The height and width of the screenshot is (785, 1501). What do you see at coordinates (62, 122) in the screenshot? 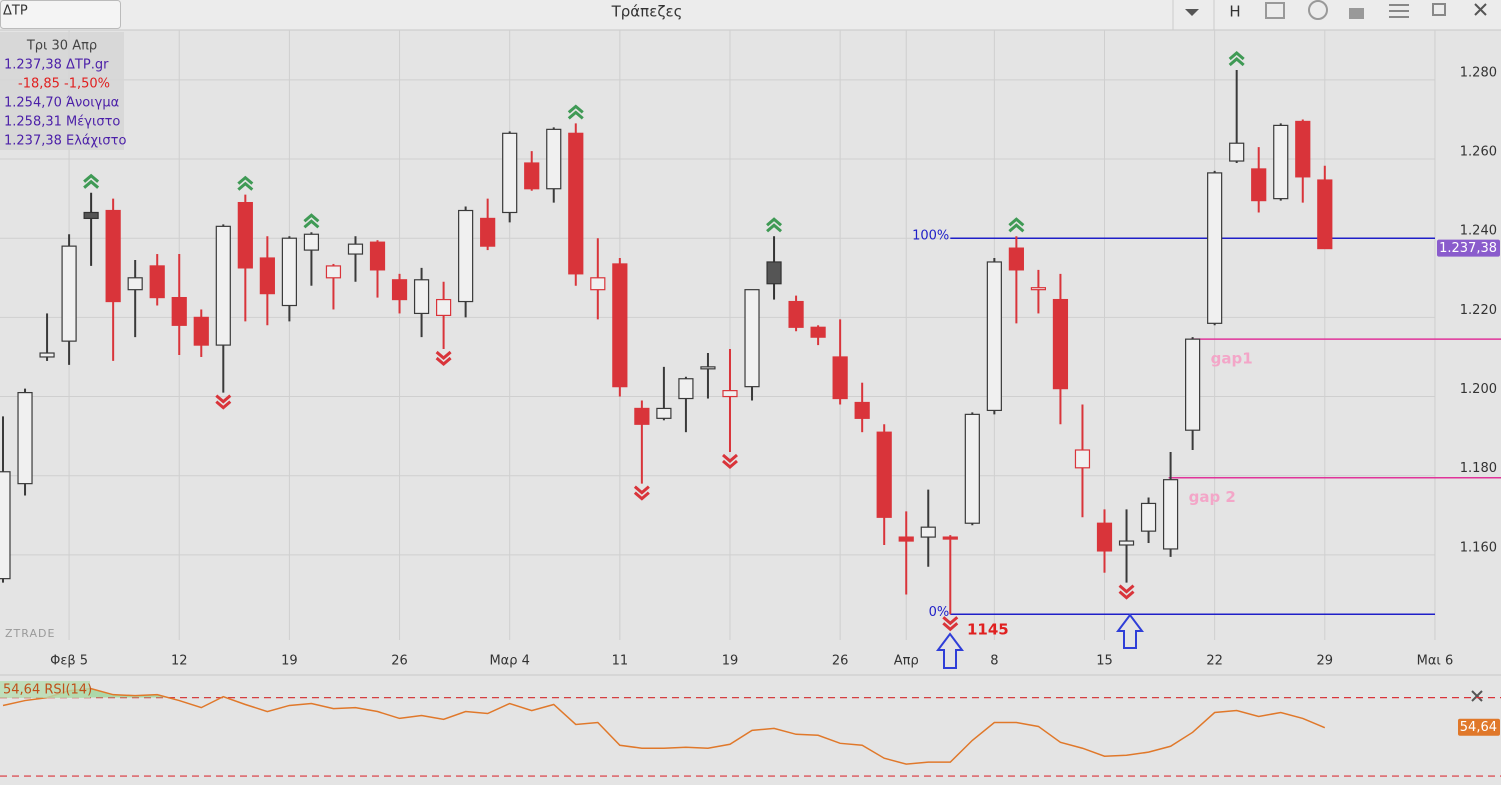
I see `info-line: 1.258,31 Μέγιστο` at bounding box center [62, 122].